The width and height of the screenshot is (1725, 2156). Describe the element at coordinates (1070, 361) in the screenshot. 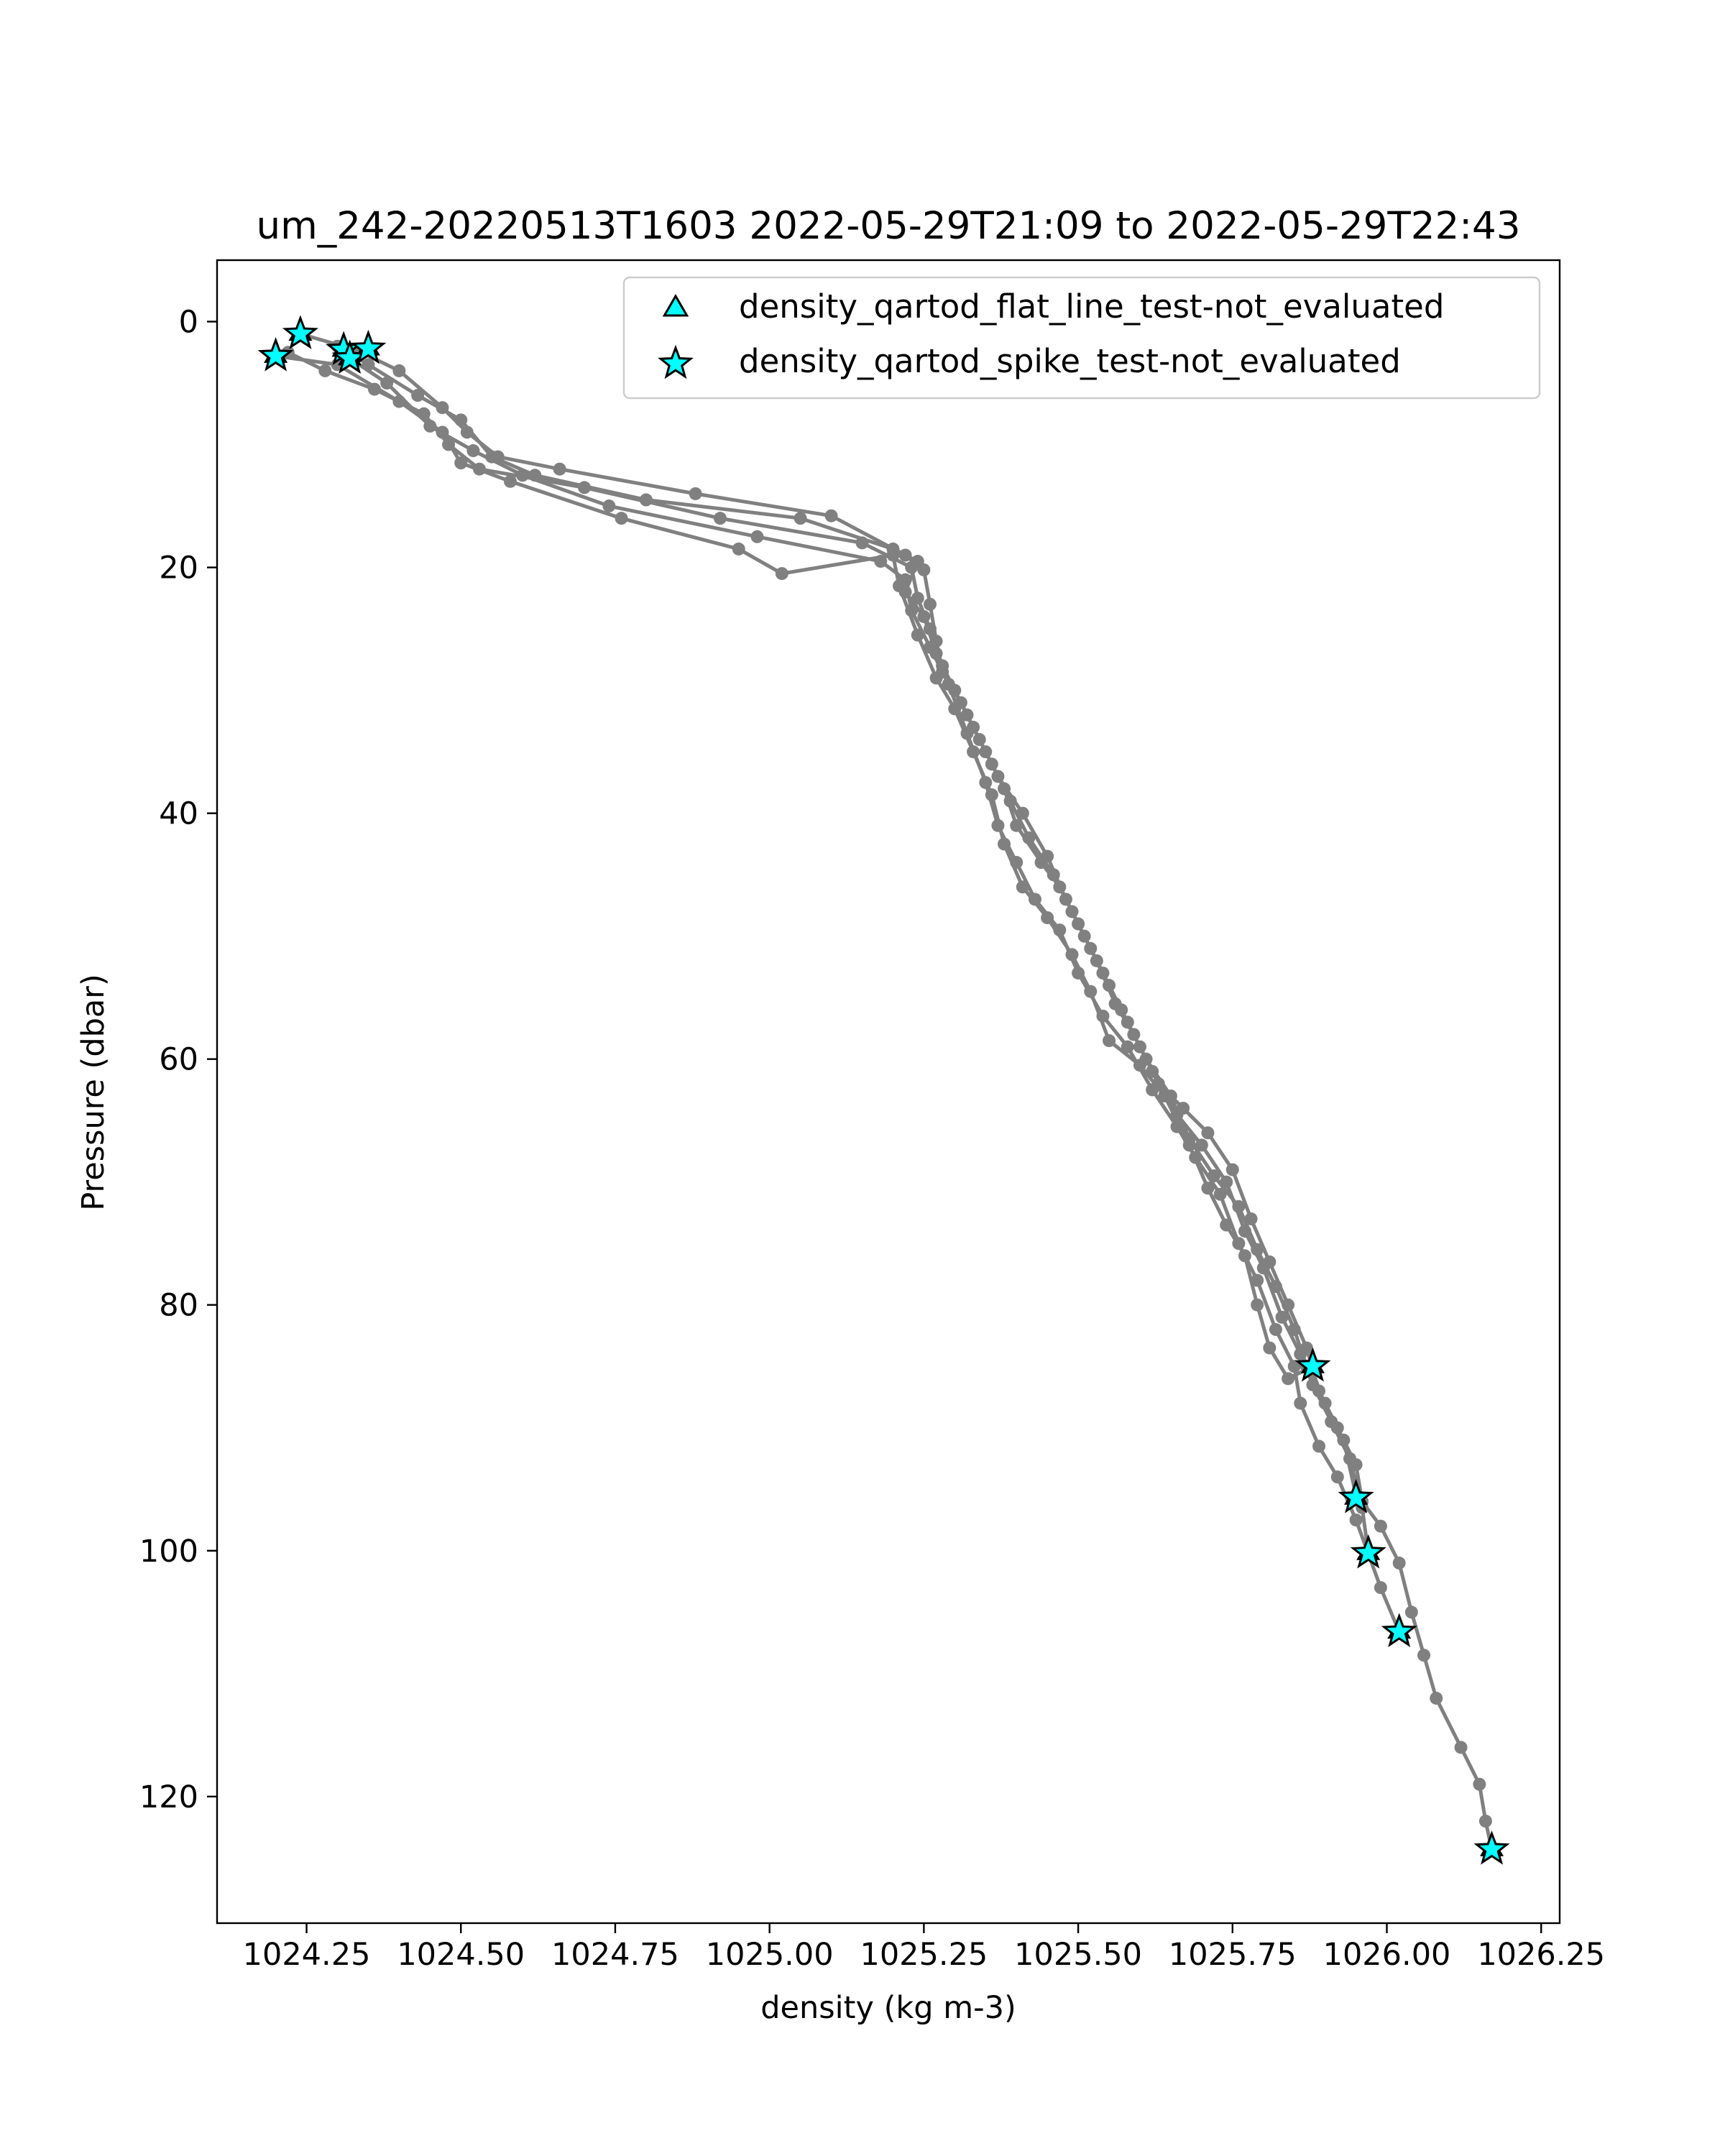

I see `legend-label-spike: density_qartod_spike_test-not_evaluated` at that location.